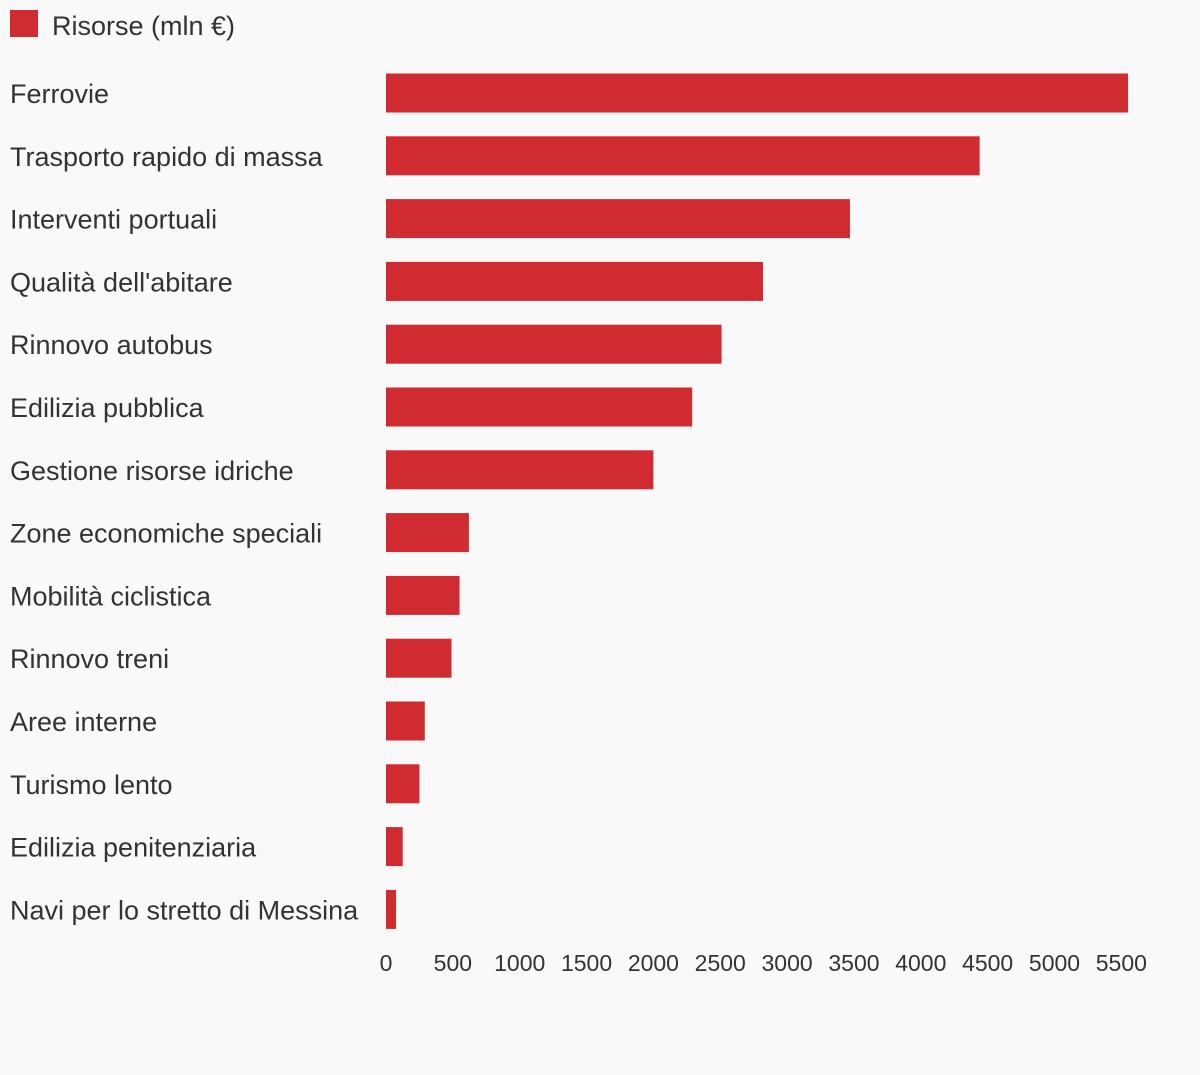 Image resolution: width=1200 pixels, height=1075 pixels. What do you see at coordinates (653, 963) in the screenshot?
I see `x-tick-label: 2000` at bounding box center [653, 963].